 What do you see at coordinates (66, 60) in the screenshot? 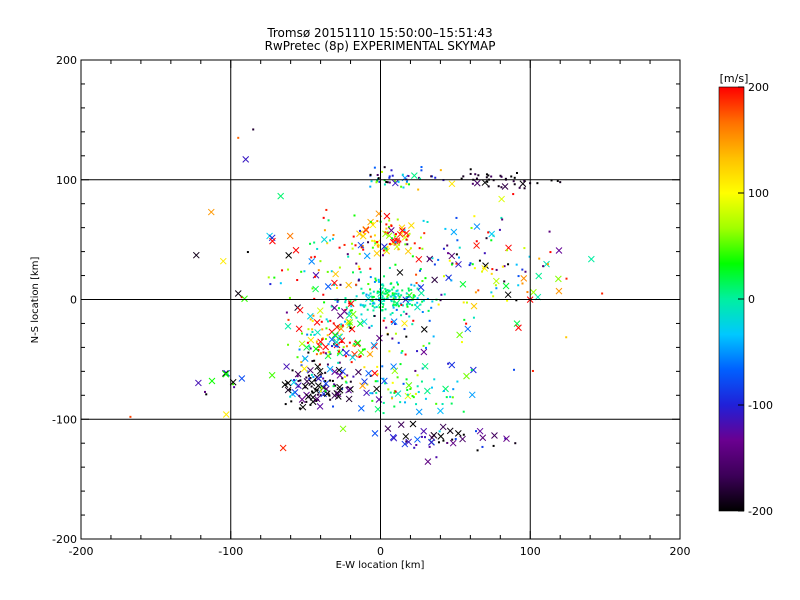
I see `y-tick-label: 200` at bounding box center [66, 60].